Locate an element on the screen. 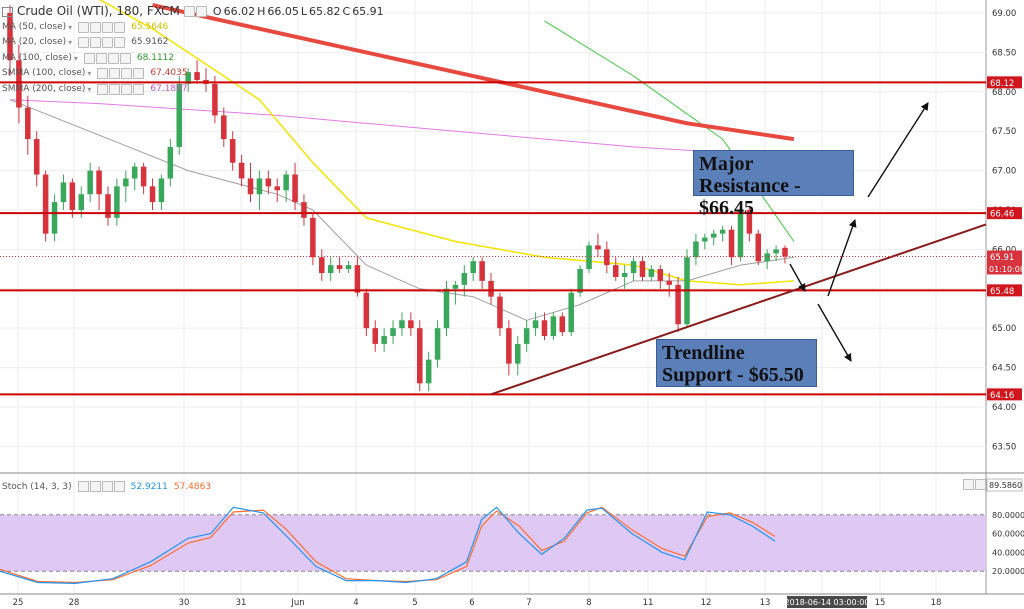  indicator-row-ma20: MA (20, close) ▾ 65.9162 is located at coordinates (193, 43).